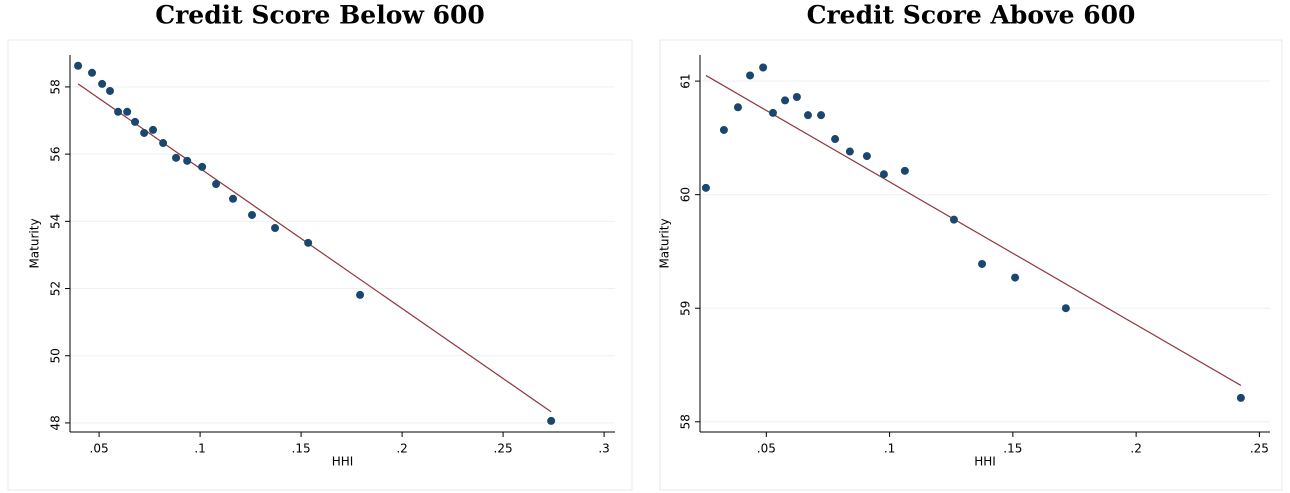 The image size is (1290, 493). What do you see at coordinates (603, 449) in the screenshot?
I see `x-tick-label: .3` at bounding box center [603, 449].